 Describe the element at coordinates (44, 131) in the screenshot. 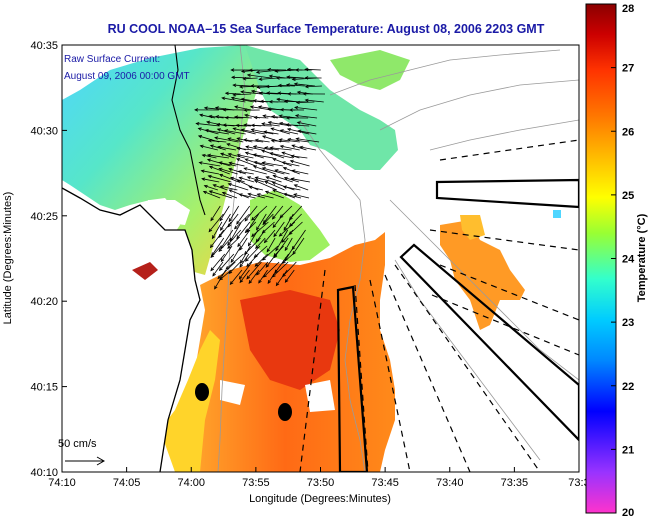

I see `y-tick-label: 40:30` at that location.